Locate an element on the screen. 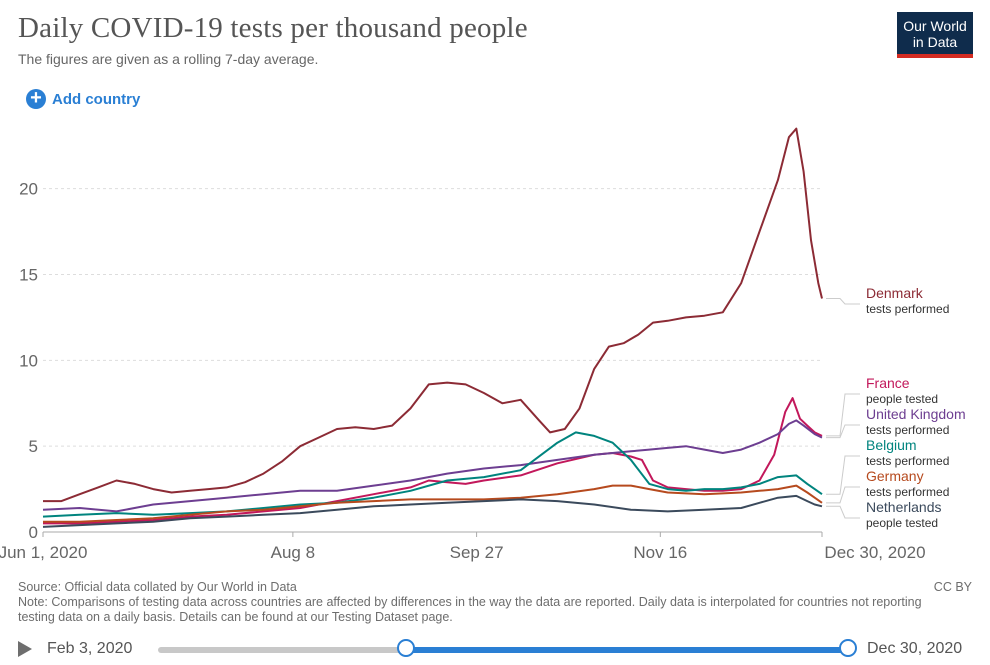 This screenshot has width=990, height=665. license-text: CC BY is located at coordinates (952, 587).